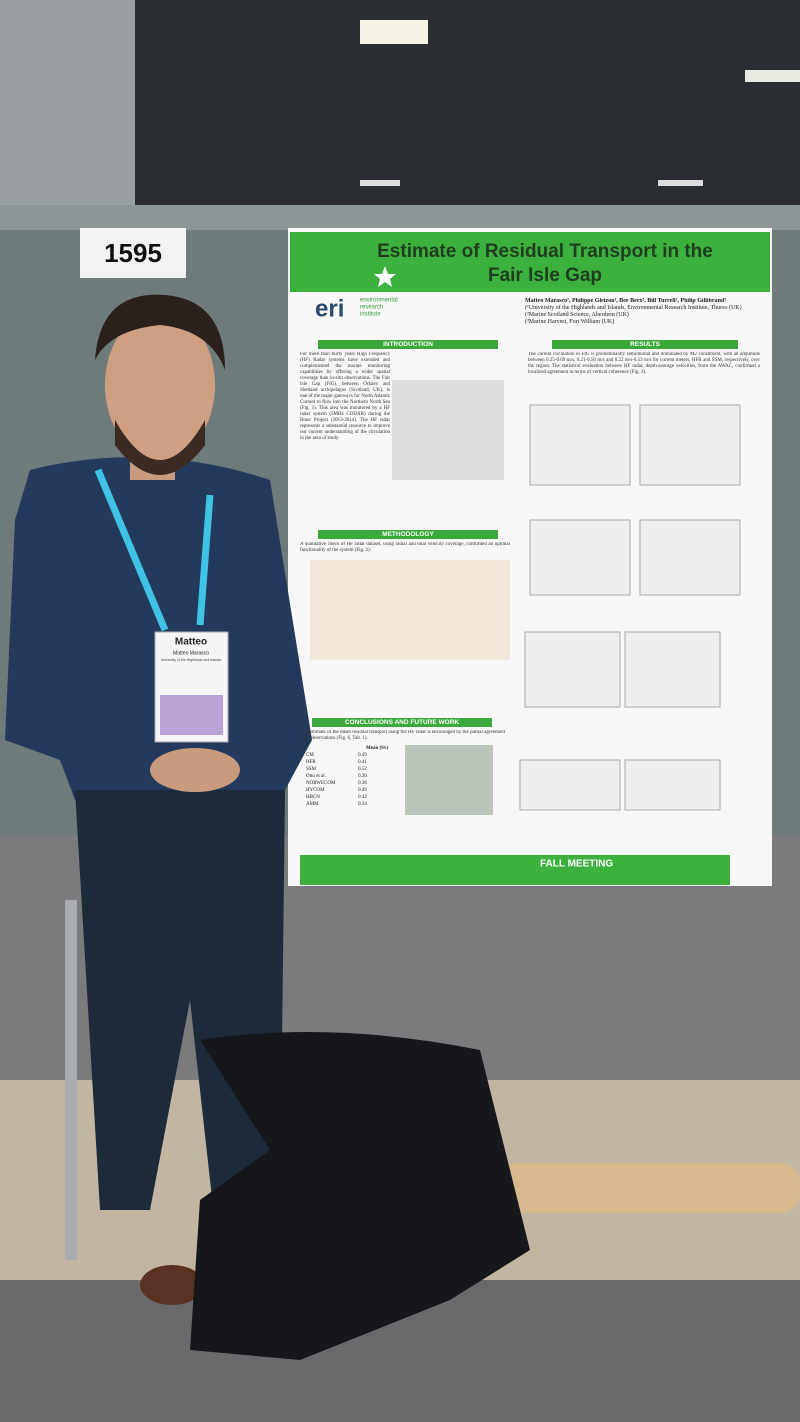  I want to click on table-cell: HYCOM, so click(315, 790).